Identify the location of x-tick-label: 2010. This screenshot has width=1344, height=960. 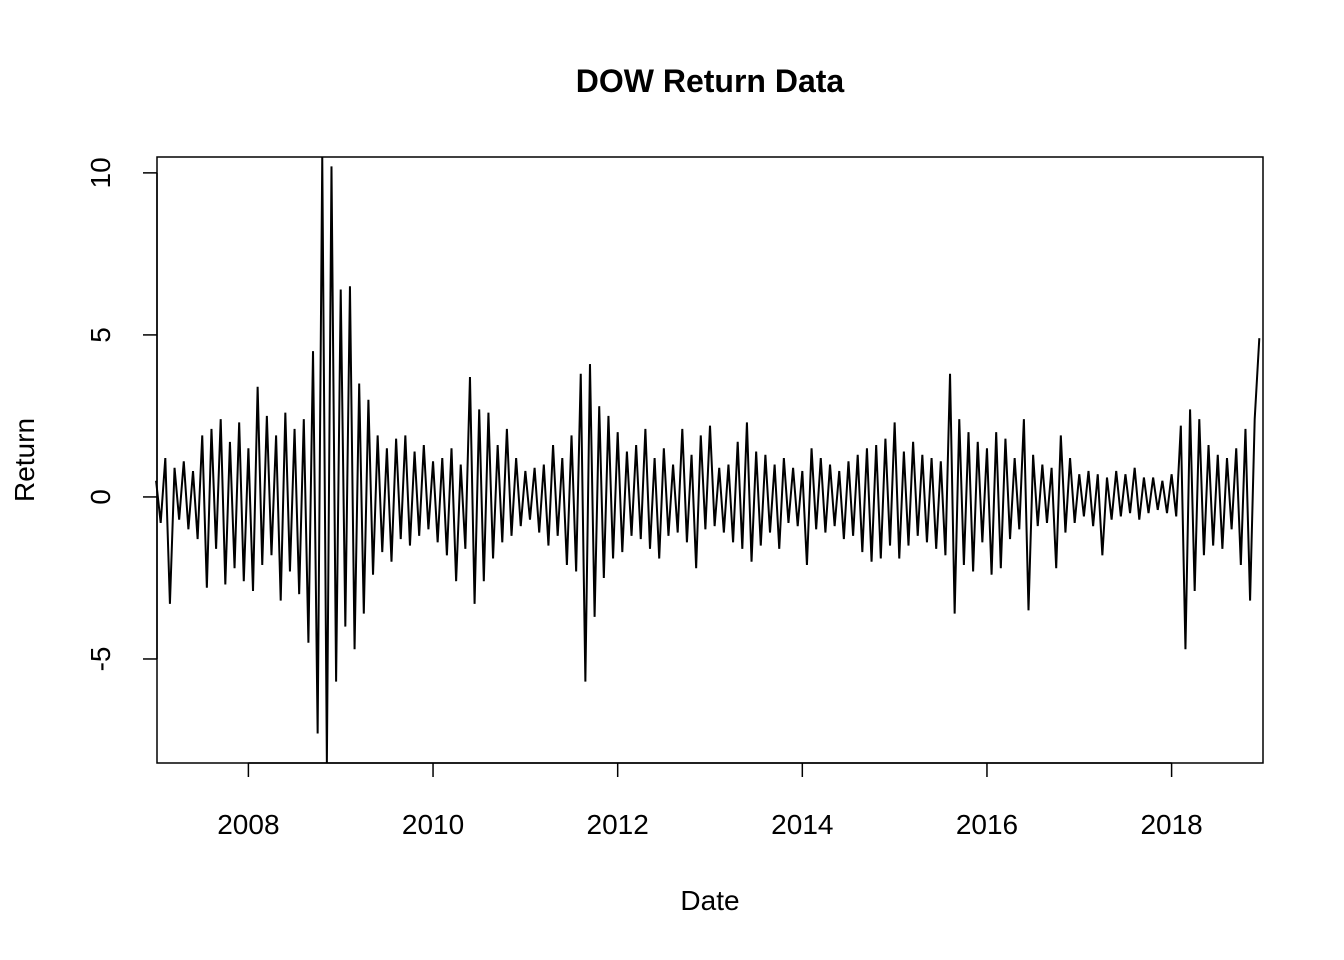
(433, 824).